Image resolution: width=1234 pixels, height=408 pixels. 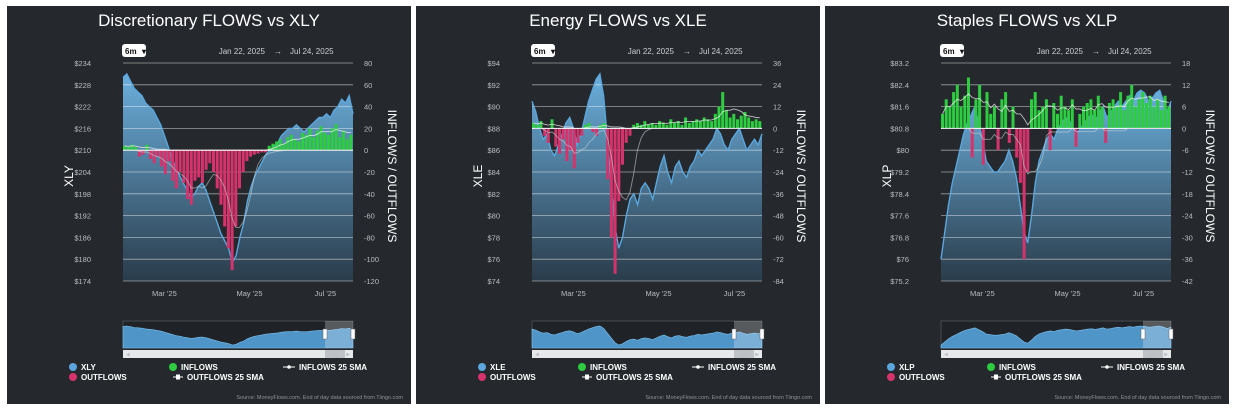 I want to click on right-tick-label: 40, so click(x=368, y=107).